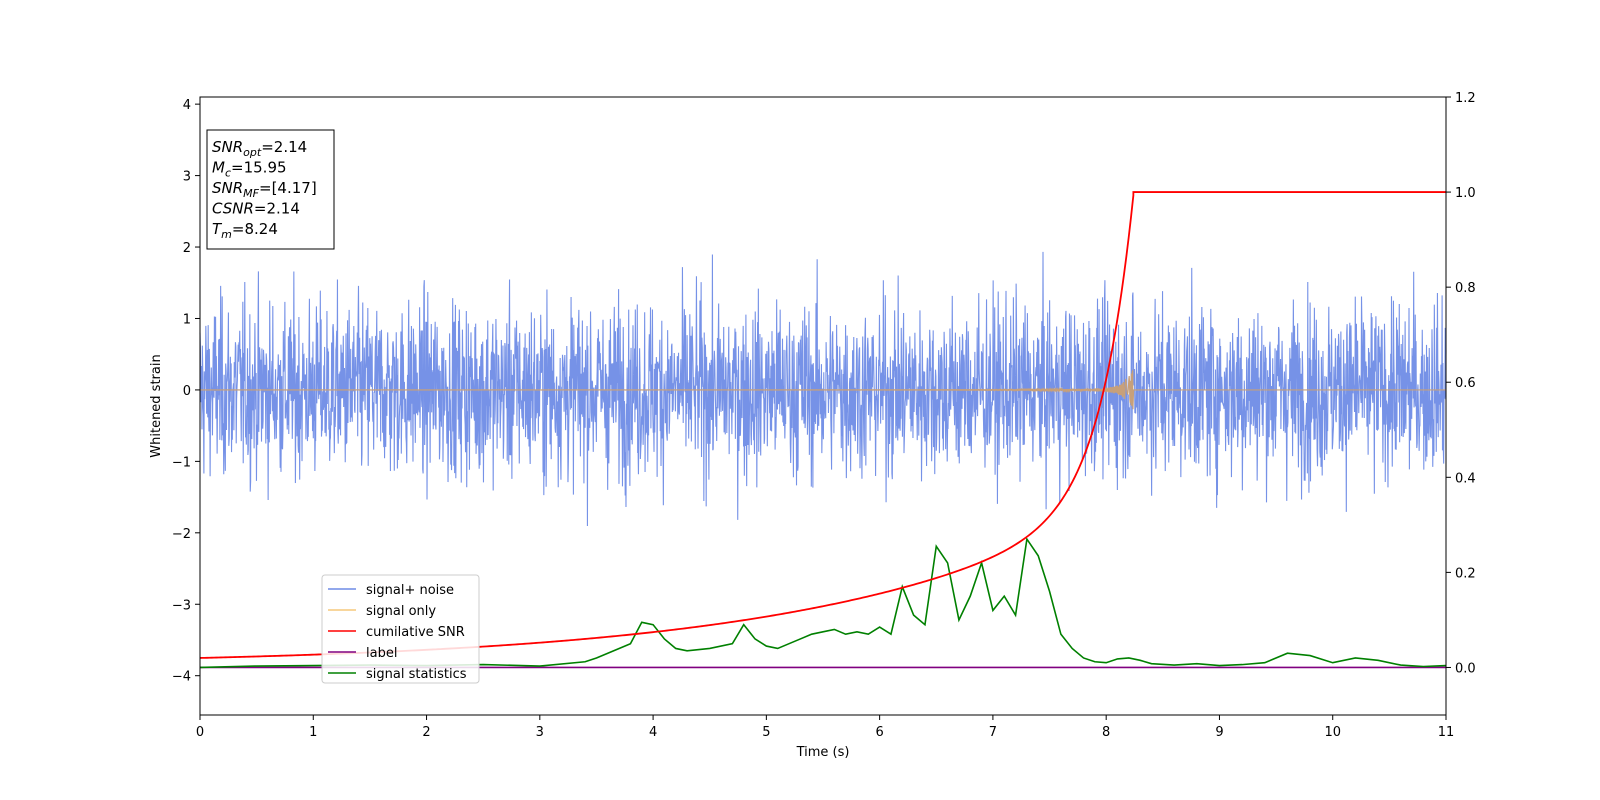  I want to click on y-tick-label-left: 3, so click(187, 177).